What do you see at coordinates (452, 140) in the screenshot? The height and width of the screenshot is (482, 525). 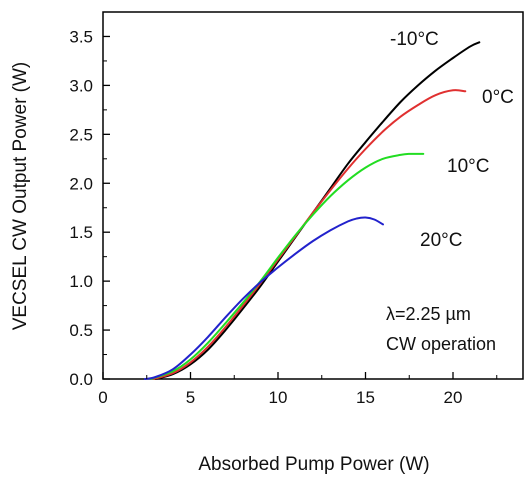 I see `series-labels: -10°C 0°C 10°C 20°C` at bounding box center [452, 140].